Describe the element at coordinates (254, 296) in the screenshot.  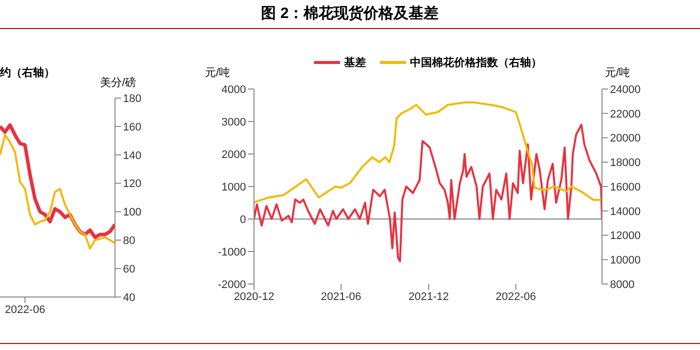
I see `x-tick-label: 2020-12` at that location.